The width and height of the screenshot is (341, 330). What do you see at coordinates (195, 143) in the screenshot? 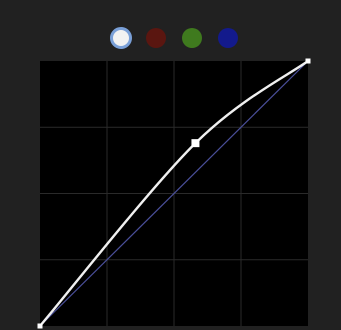
I see `curve-control-point` at bounding box center [195, 143].